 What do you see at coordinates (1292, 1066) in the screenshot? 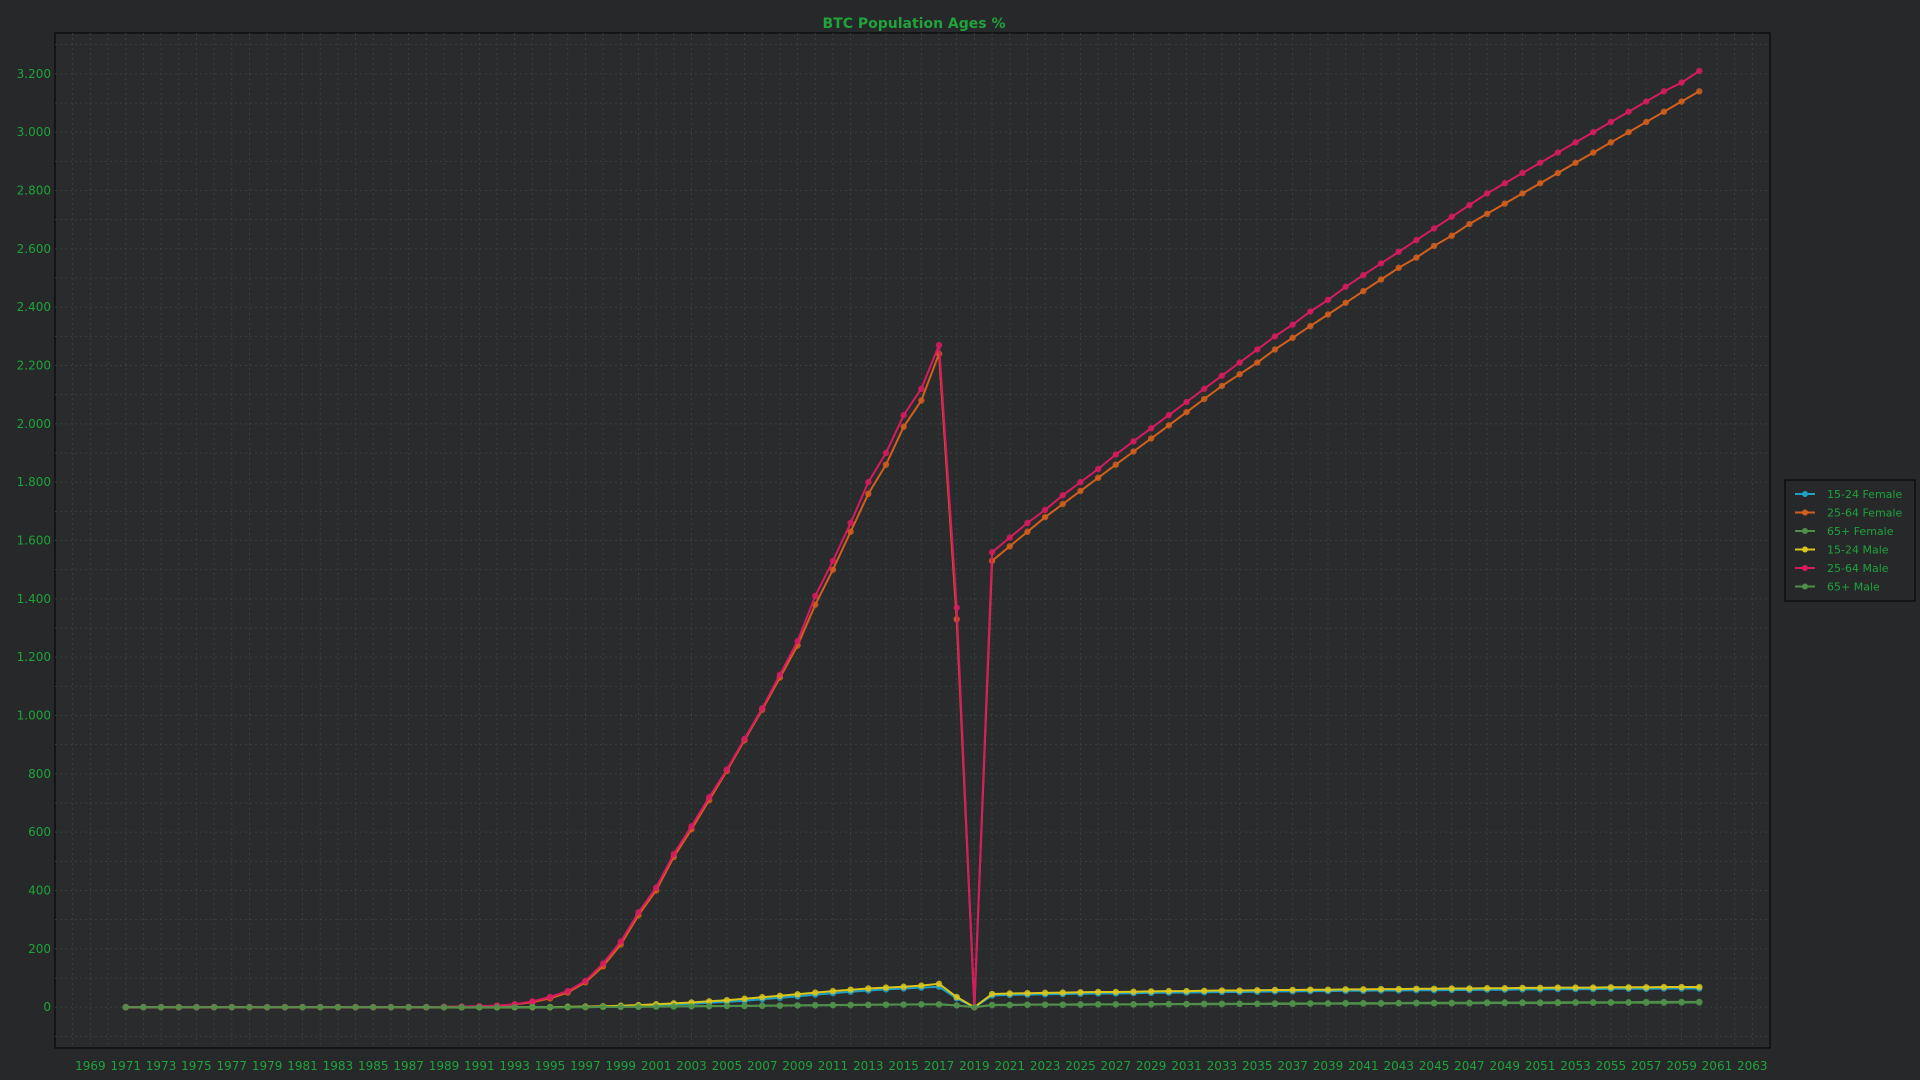
I see `x-tick-label: 2037` at bounding box center [1292, 1066].